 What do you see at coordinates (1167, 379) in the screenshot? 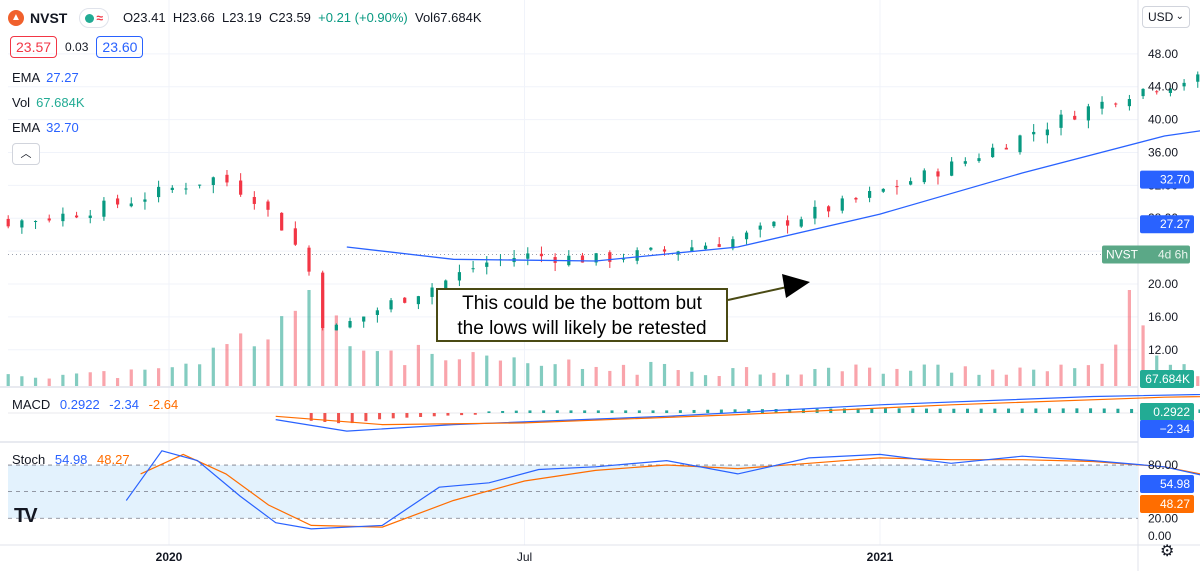
I see `volume-badge: 67.684K` at bounding box center [1167, 379].